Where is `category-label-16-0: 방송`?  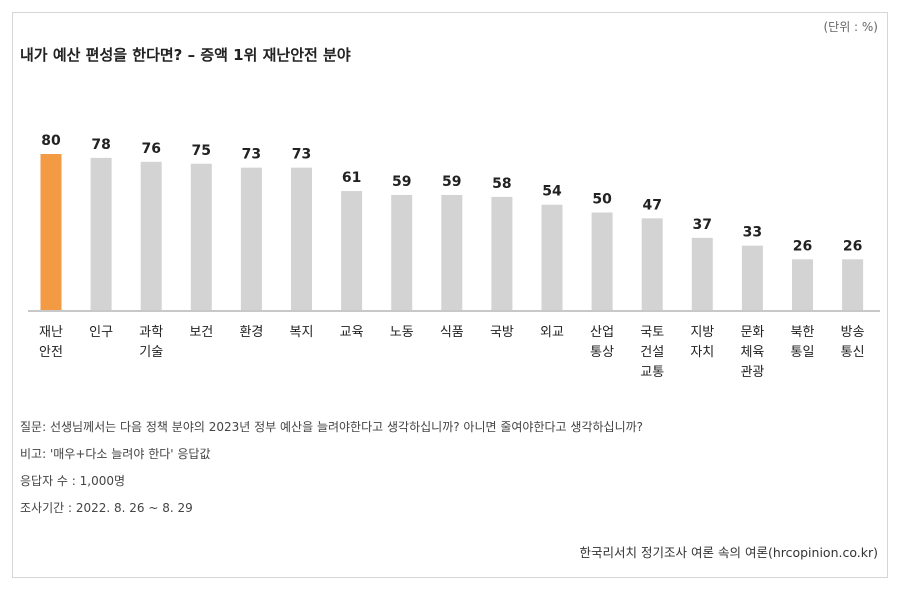 category-label-16-0: 방송 is located at coordinates (853, 332).